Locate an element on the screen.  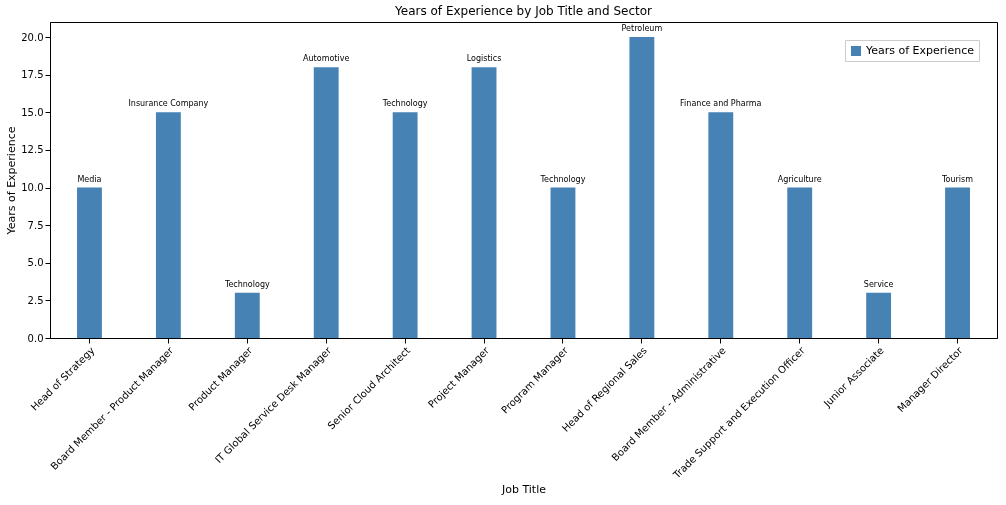
y-axis-title: Years of Experience is located at coordinates (12, 181).